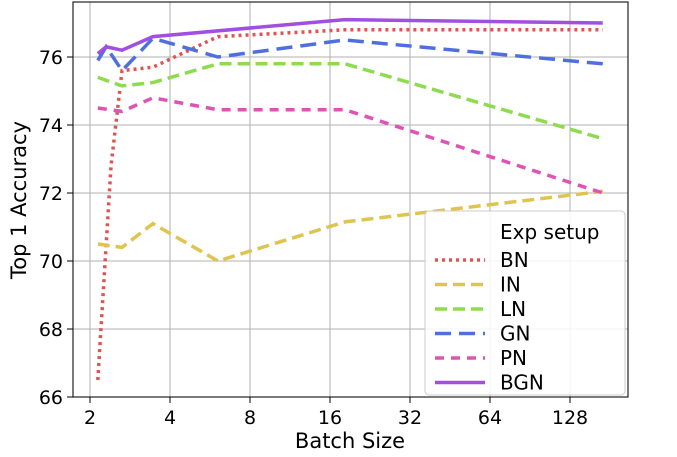 The width and height of the screenshot is (677, 457). What do you see at coordinates (51, 126) in the screenshot?
I see `y-tick-label: 74` at bounding box center [51, 126].